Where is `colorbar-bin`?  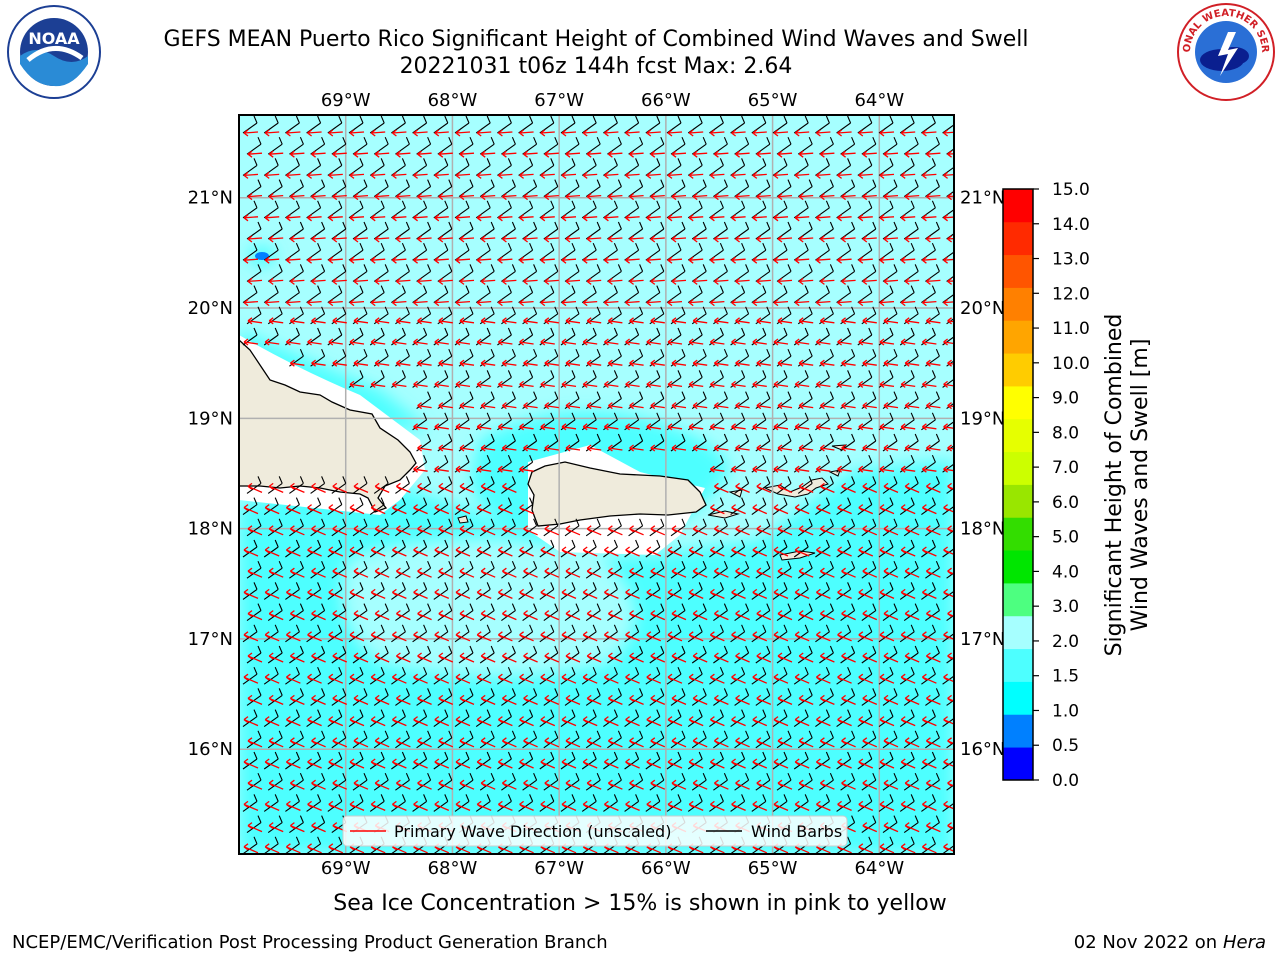 colorbar-bin is located at coordinates (1018, 435).